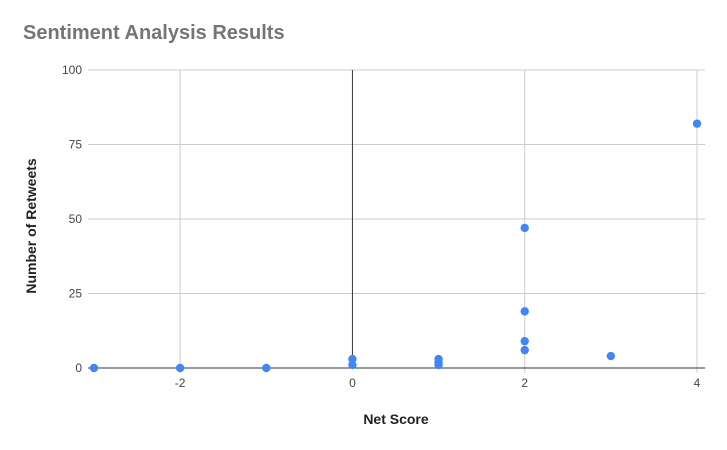 The image size is (727, 450). I want to click on y-axis-title: Number of Retweets, so click(31, 226).